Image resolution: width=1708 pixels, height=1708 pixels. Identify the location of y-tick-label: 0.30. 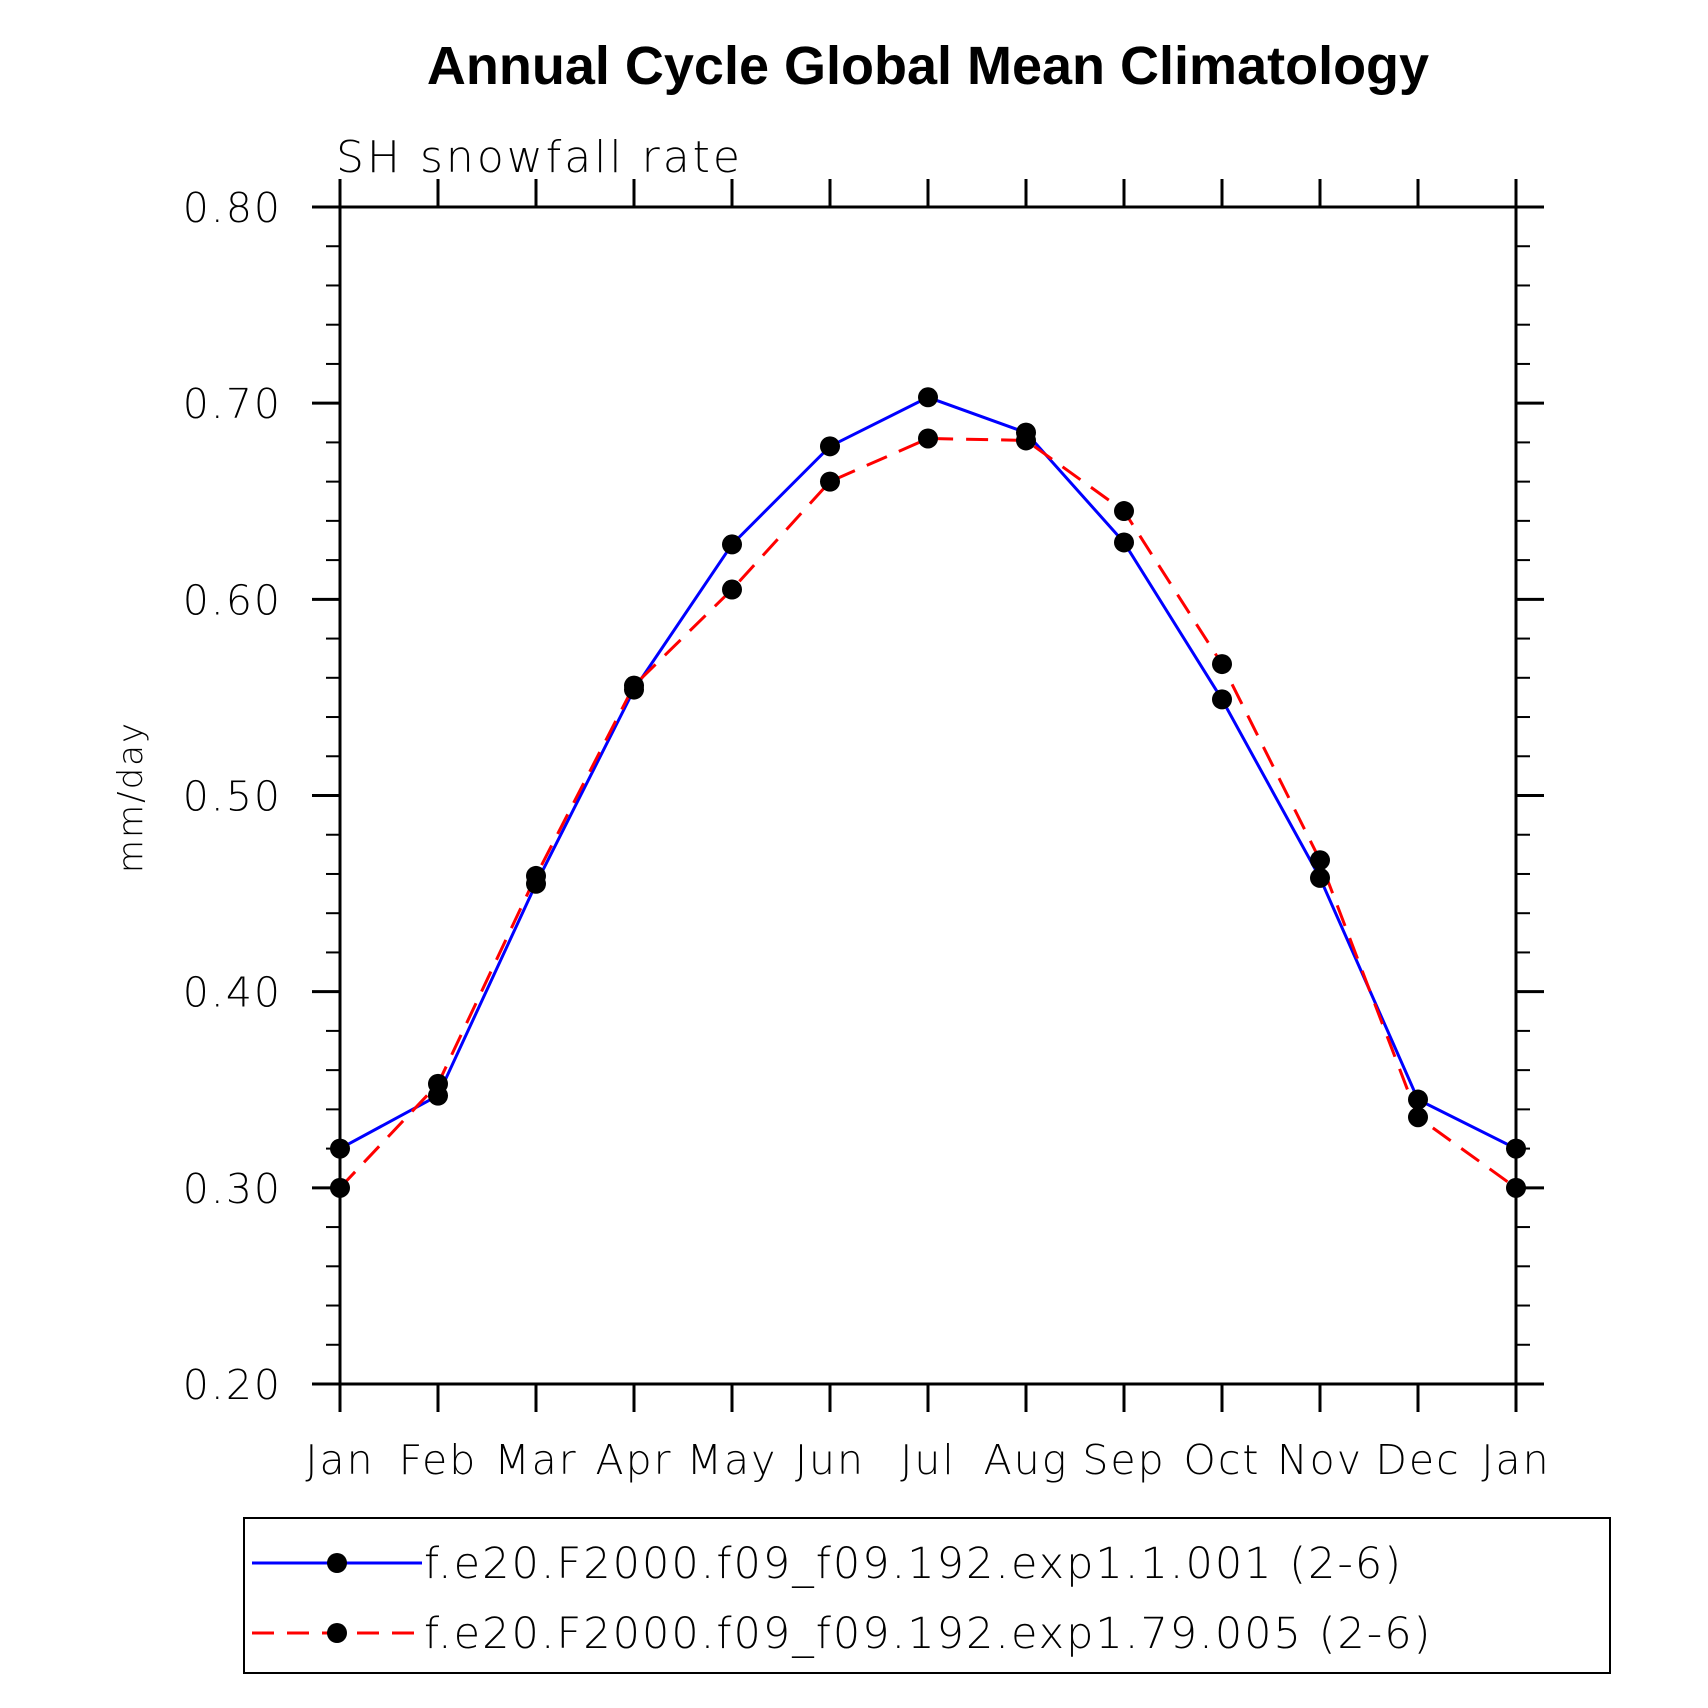
(232, 1189).